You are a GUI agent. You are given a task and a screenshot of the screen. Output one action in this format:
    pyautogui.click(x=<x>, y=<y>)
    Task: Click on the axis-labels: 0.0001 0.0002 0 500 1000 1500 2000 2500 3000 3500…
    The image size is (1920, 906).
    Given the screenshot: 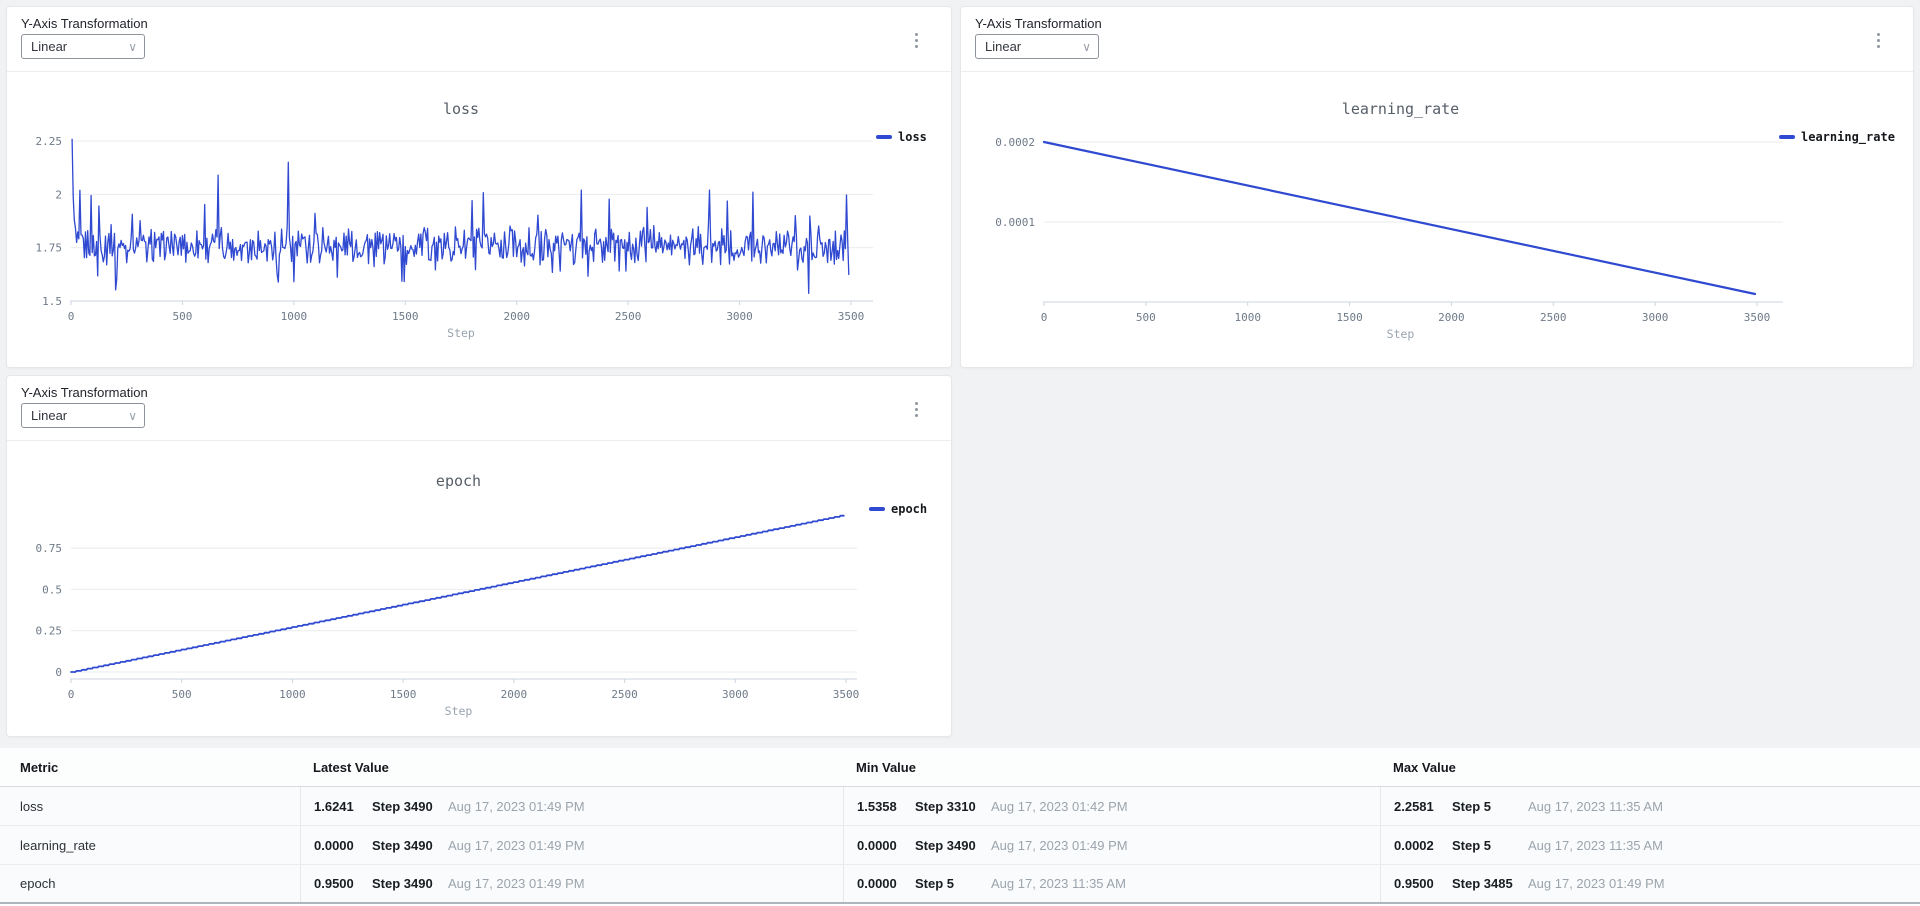 What is the action you would take?
    pyautogui.click(x=1382, y=238)
    